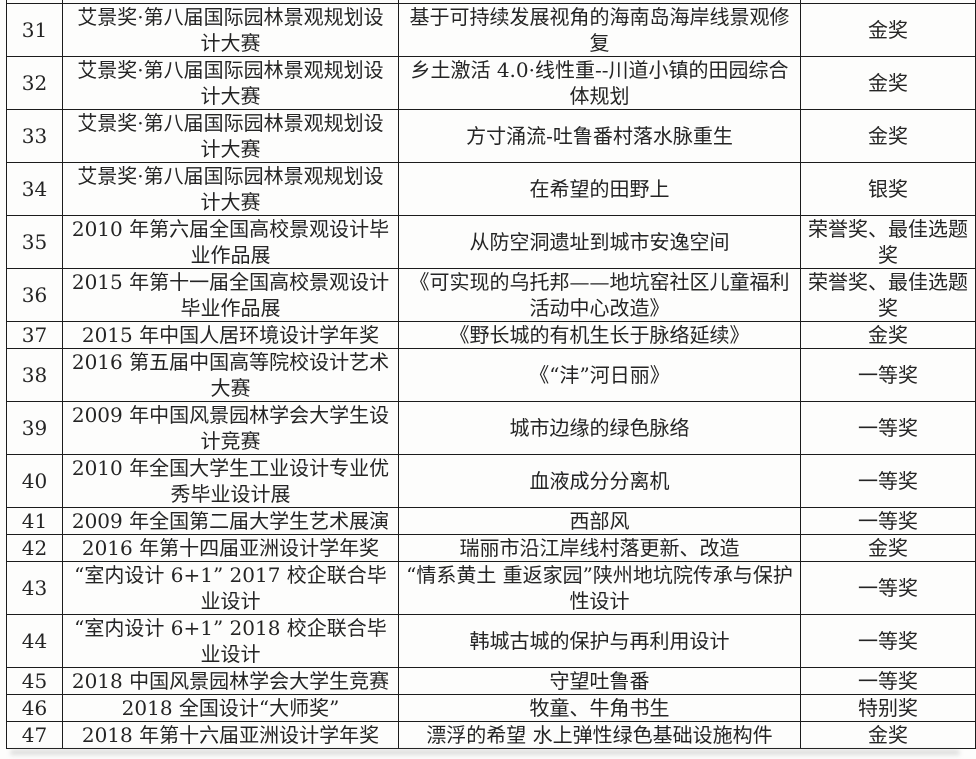 The image size is (976, 759). I want to click on table-row: 38 2016 第五届中国高等院校设计艺术大赛 《“沣”河日丽》 一等奖, so click(491, 375).